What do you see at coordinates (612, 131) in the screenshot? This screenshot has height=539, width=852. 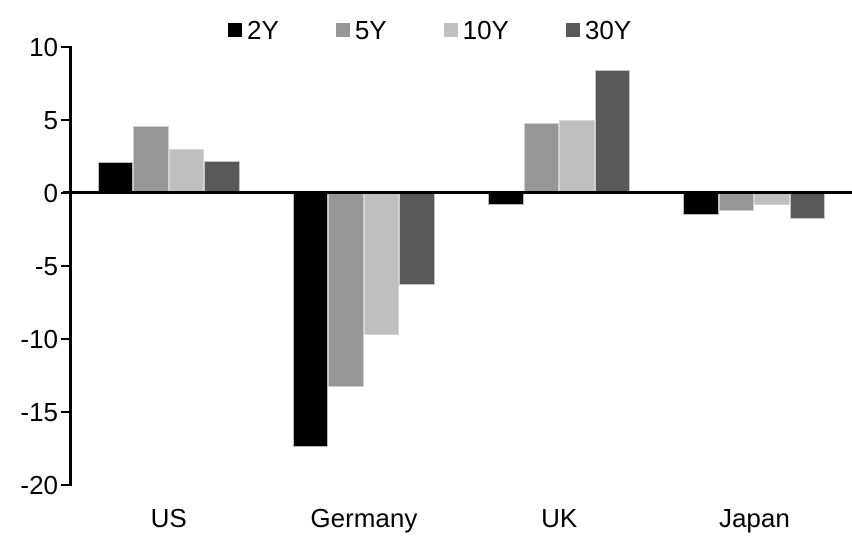 I see `bar-uk-30y` at bounding box center [612, 131].